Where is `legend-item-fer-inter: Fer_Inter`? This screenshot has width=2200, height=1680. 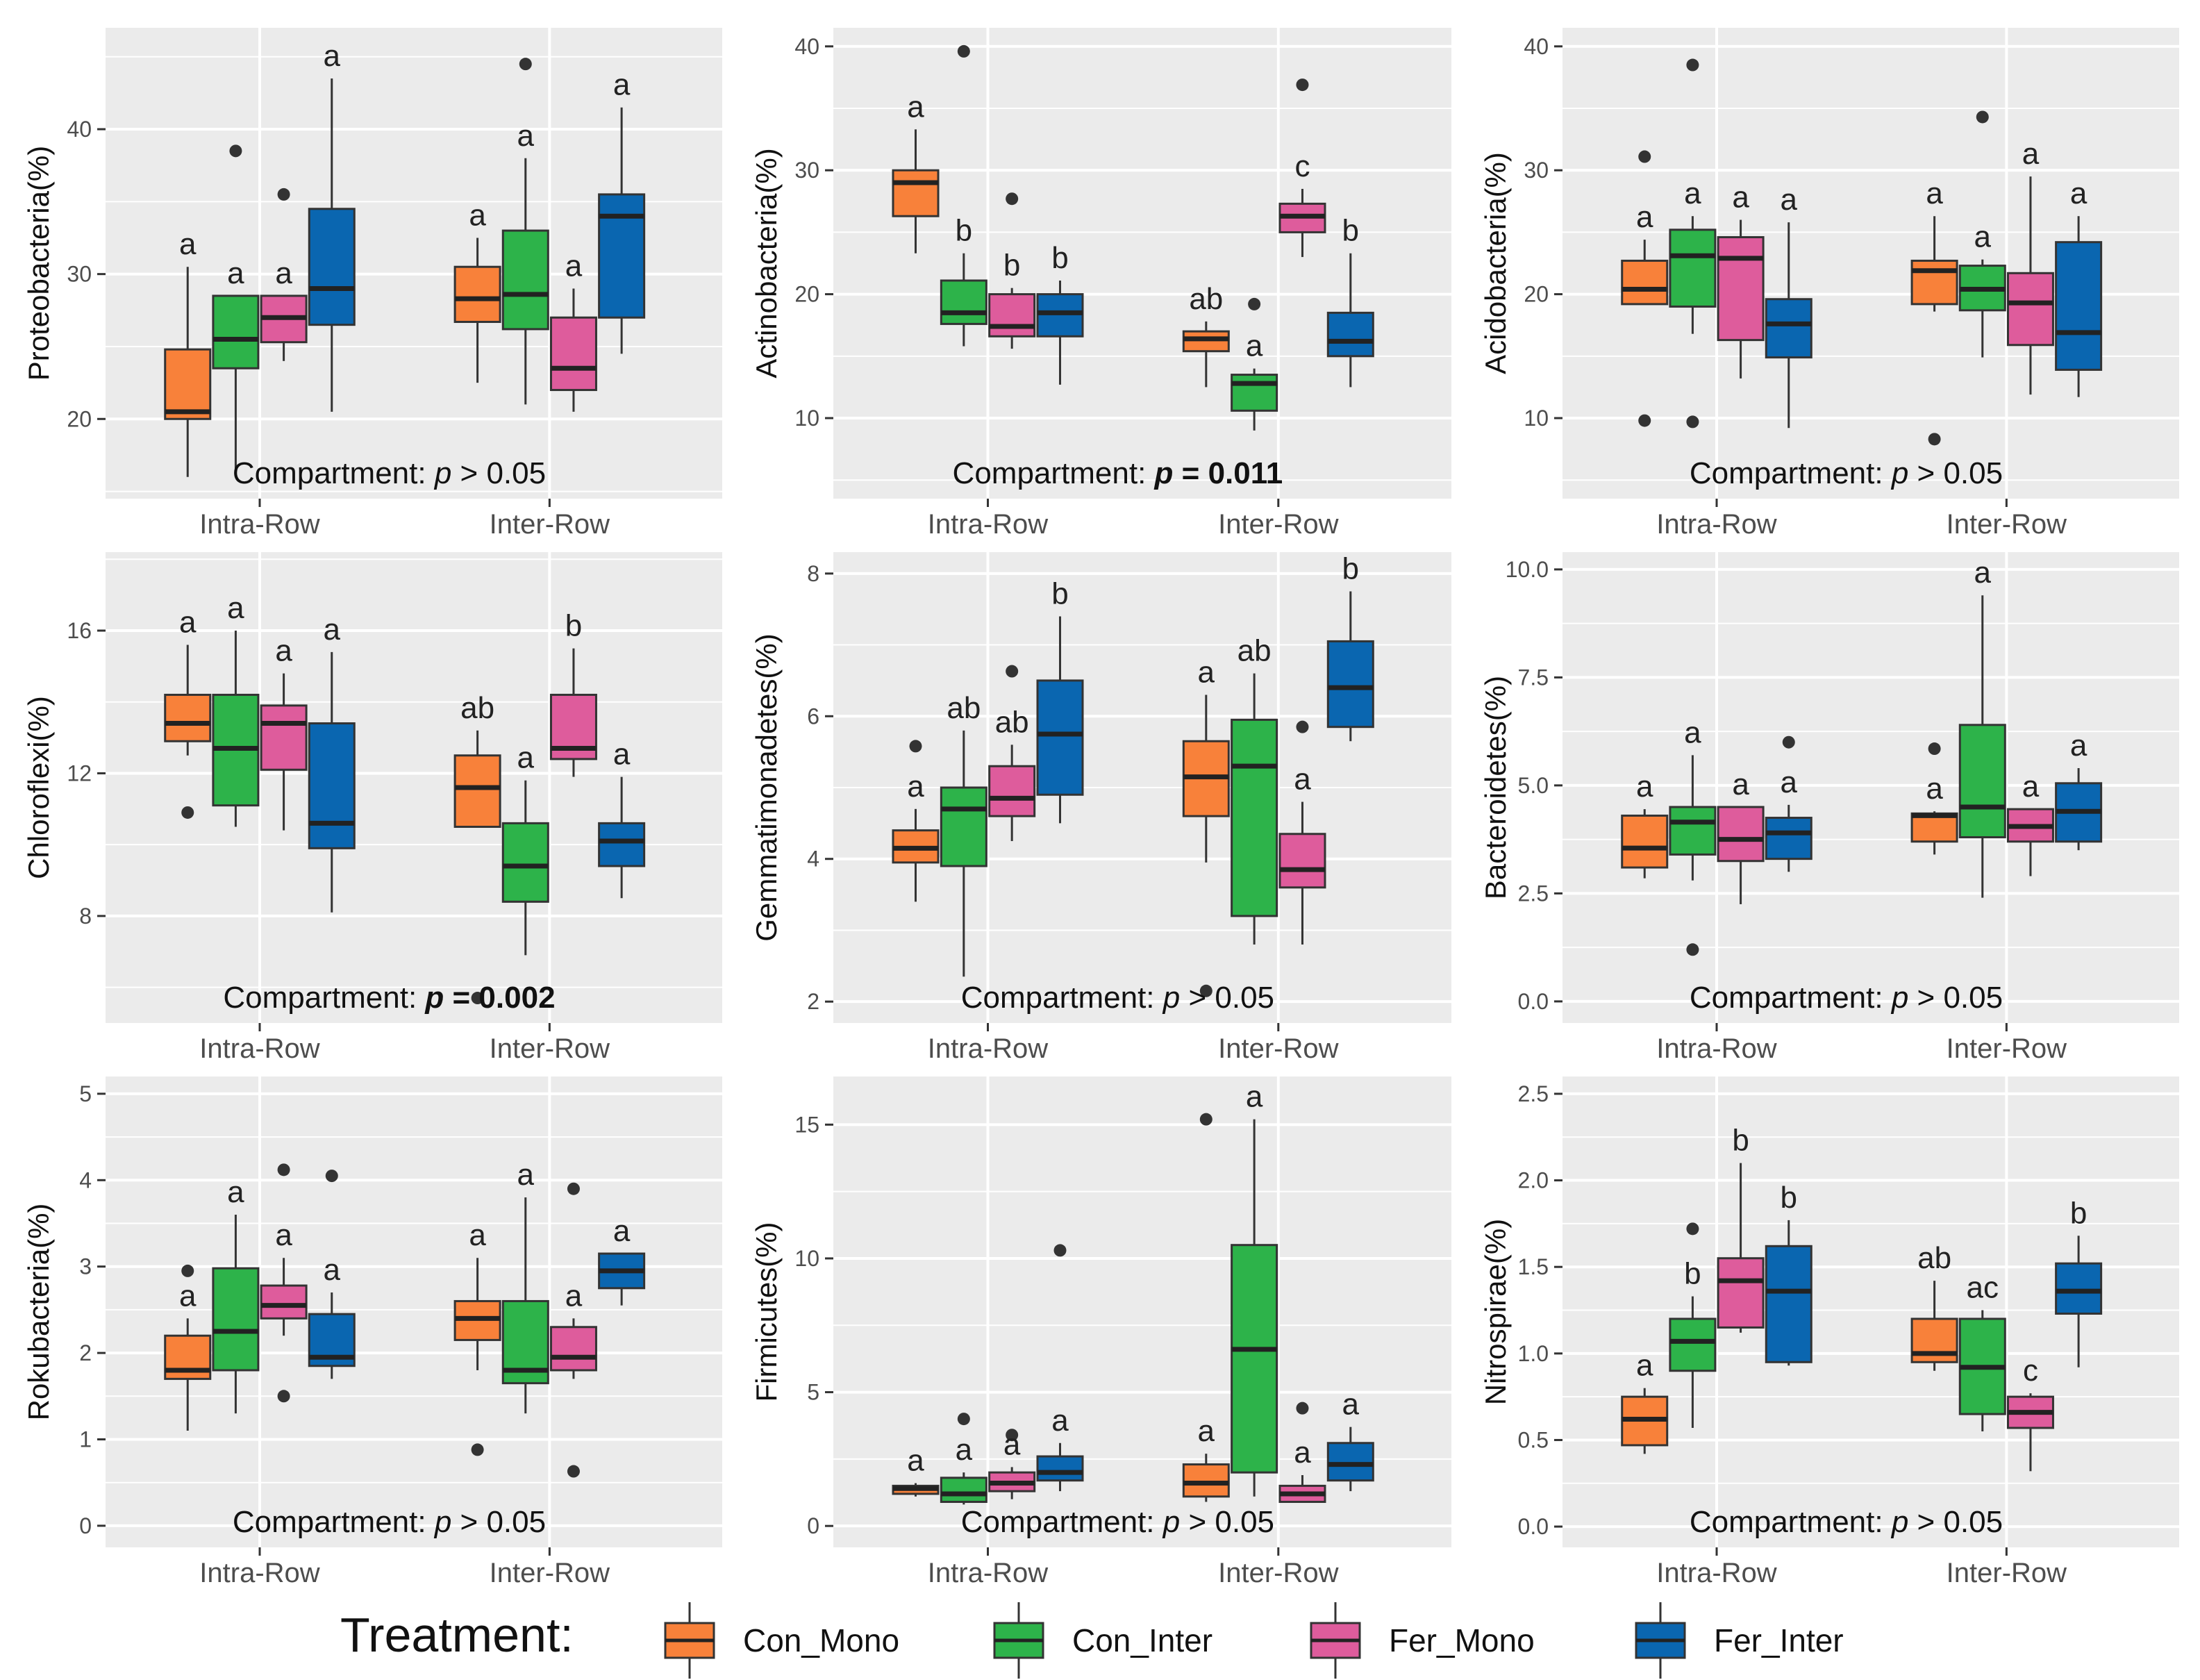
legend-item-fer-inter: Fer_Inter is located at coordinates (1739, 1640).